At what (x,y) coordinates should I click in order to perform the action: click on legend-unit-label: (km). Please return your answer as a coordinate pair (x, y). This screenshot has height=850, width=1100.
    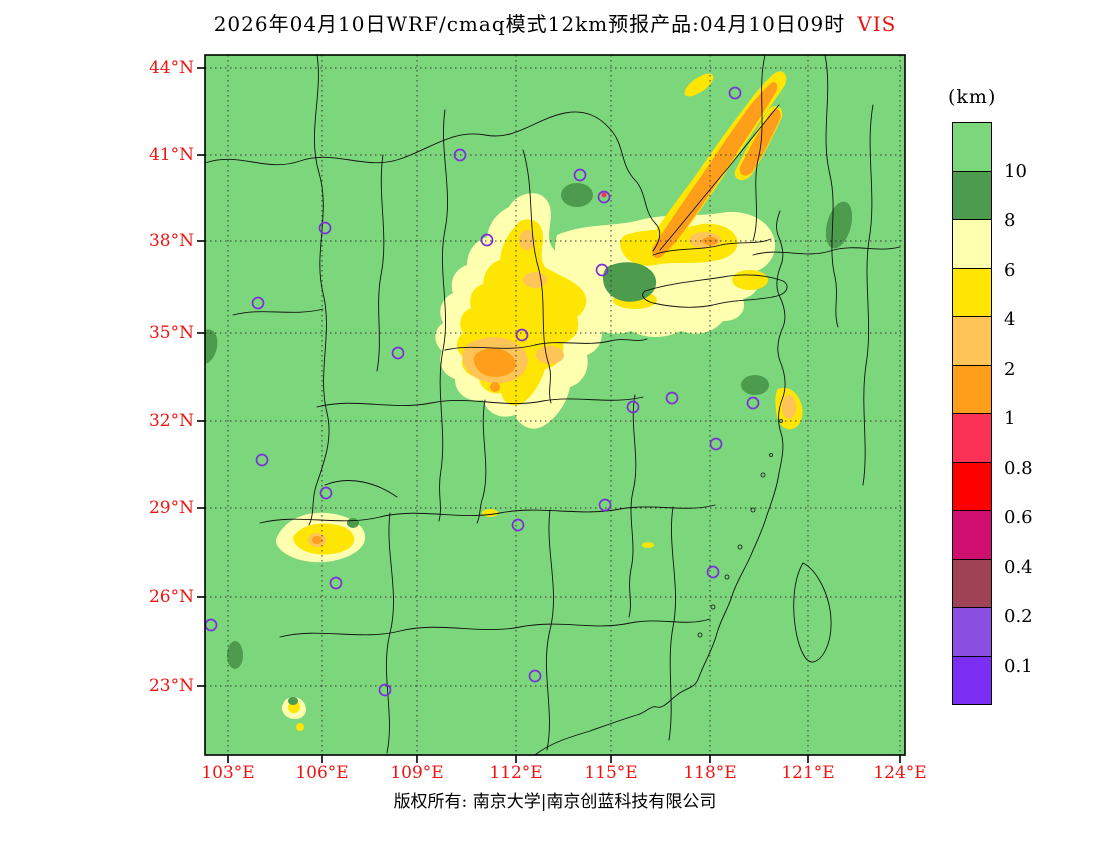
    Looking at the image, I should click on (972, 97).